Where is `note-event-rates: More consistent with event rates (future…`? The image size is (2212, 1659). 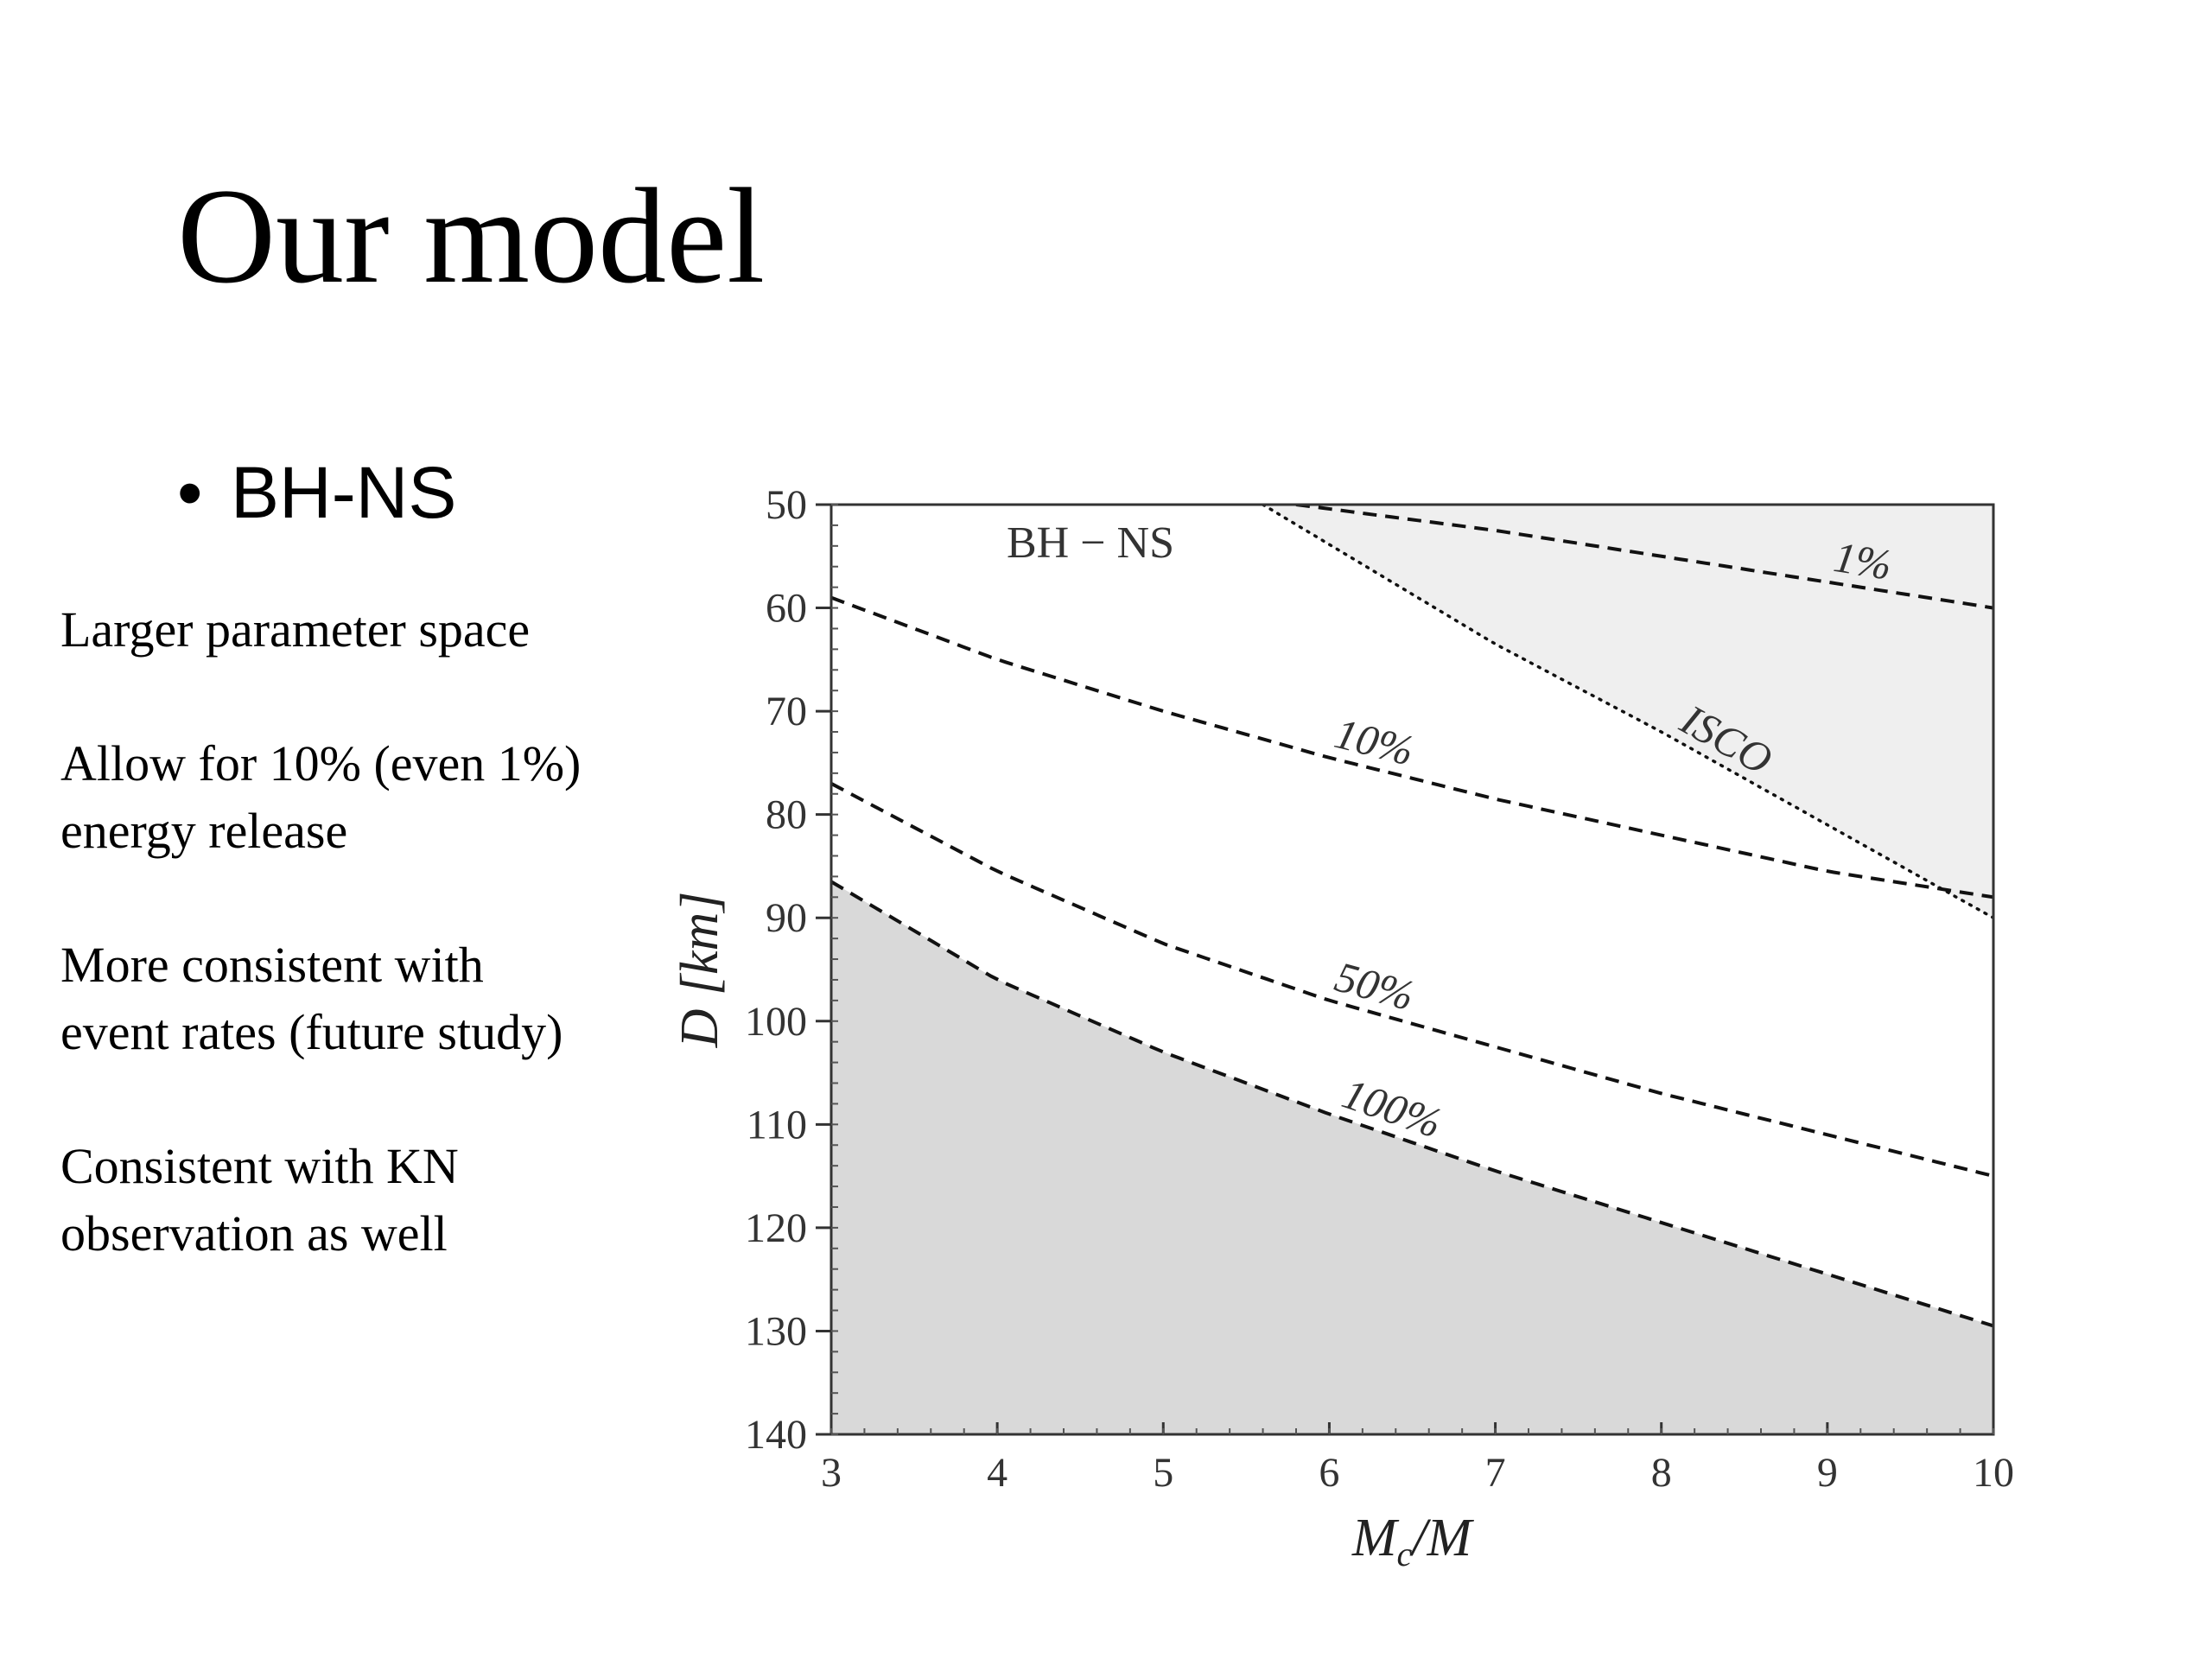 note-event-rates: More consistent with event rates (future… is located at coordinates (362, 998).